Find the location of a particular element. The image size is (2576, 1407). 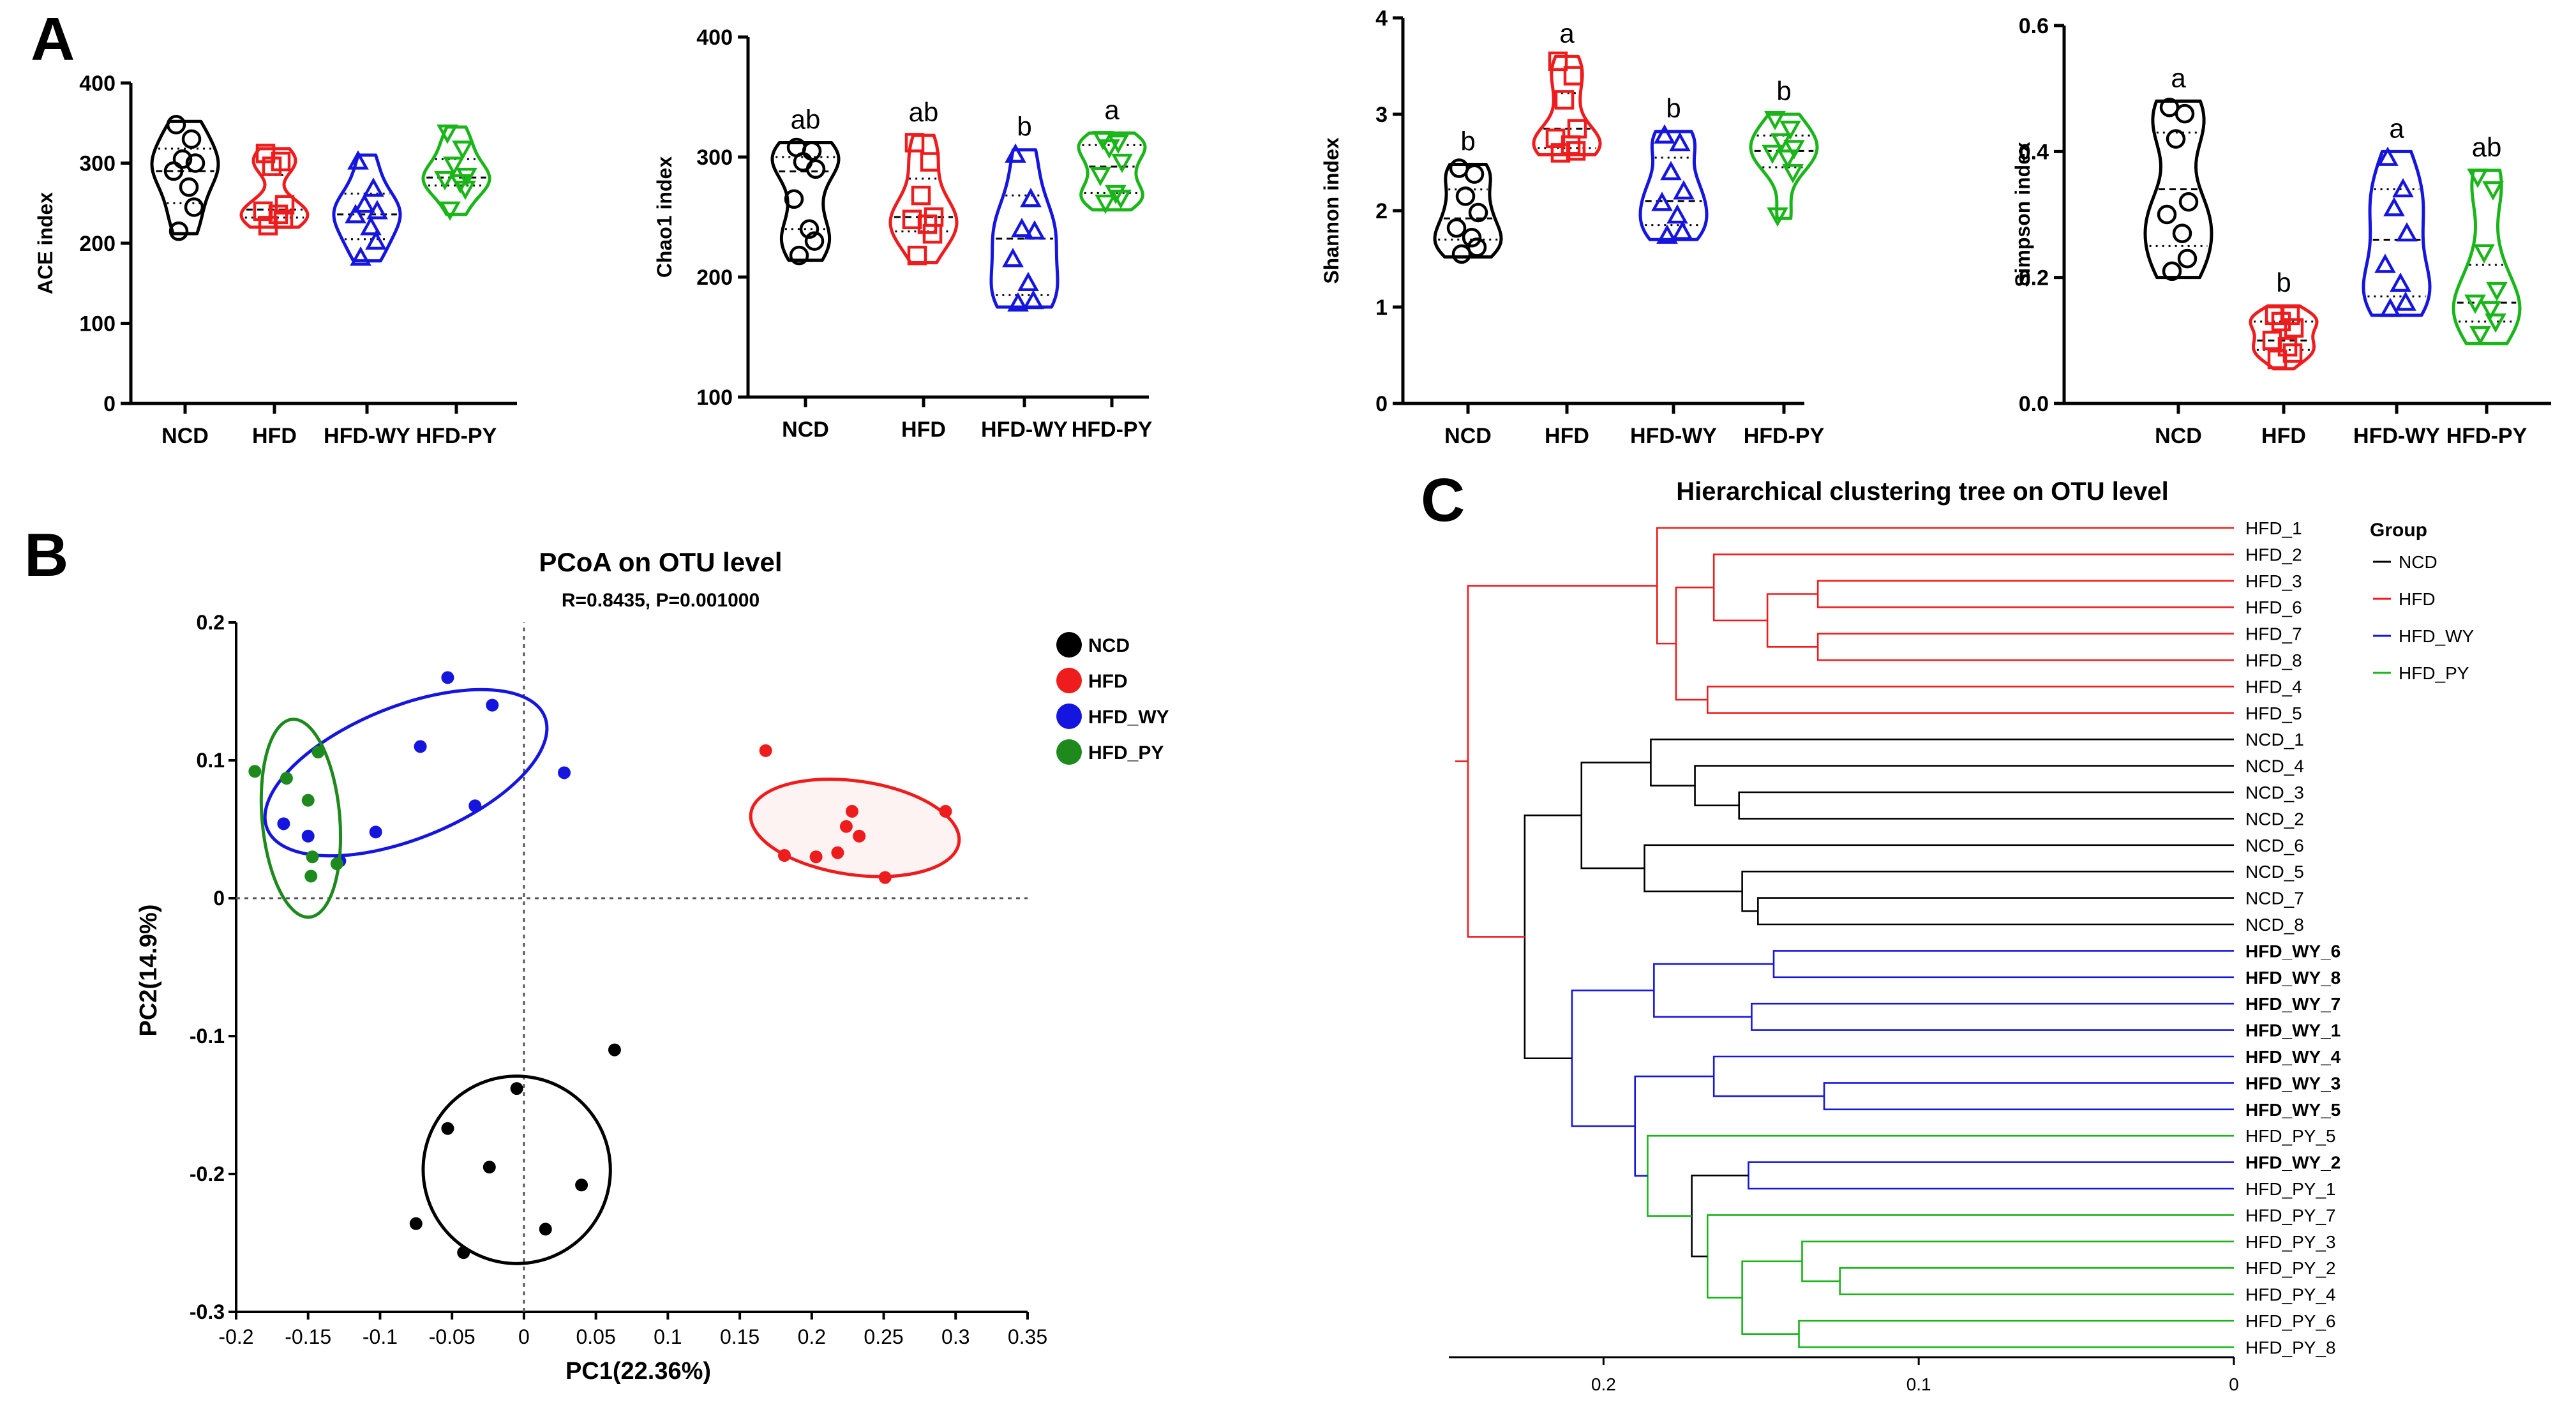

leaf-label: HFD_WY_1 is located at coordinates (2292, 1031).